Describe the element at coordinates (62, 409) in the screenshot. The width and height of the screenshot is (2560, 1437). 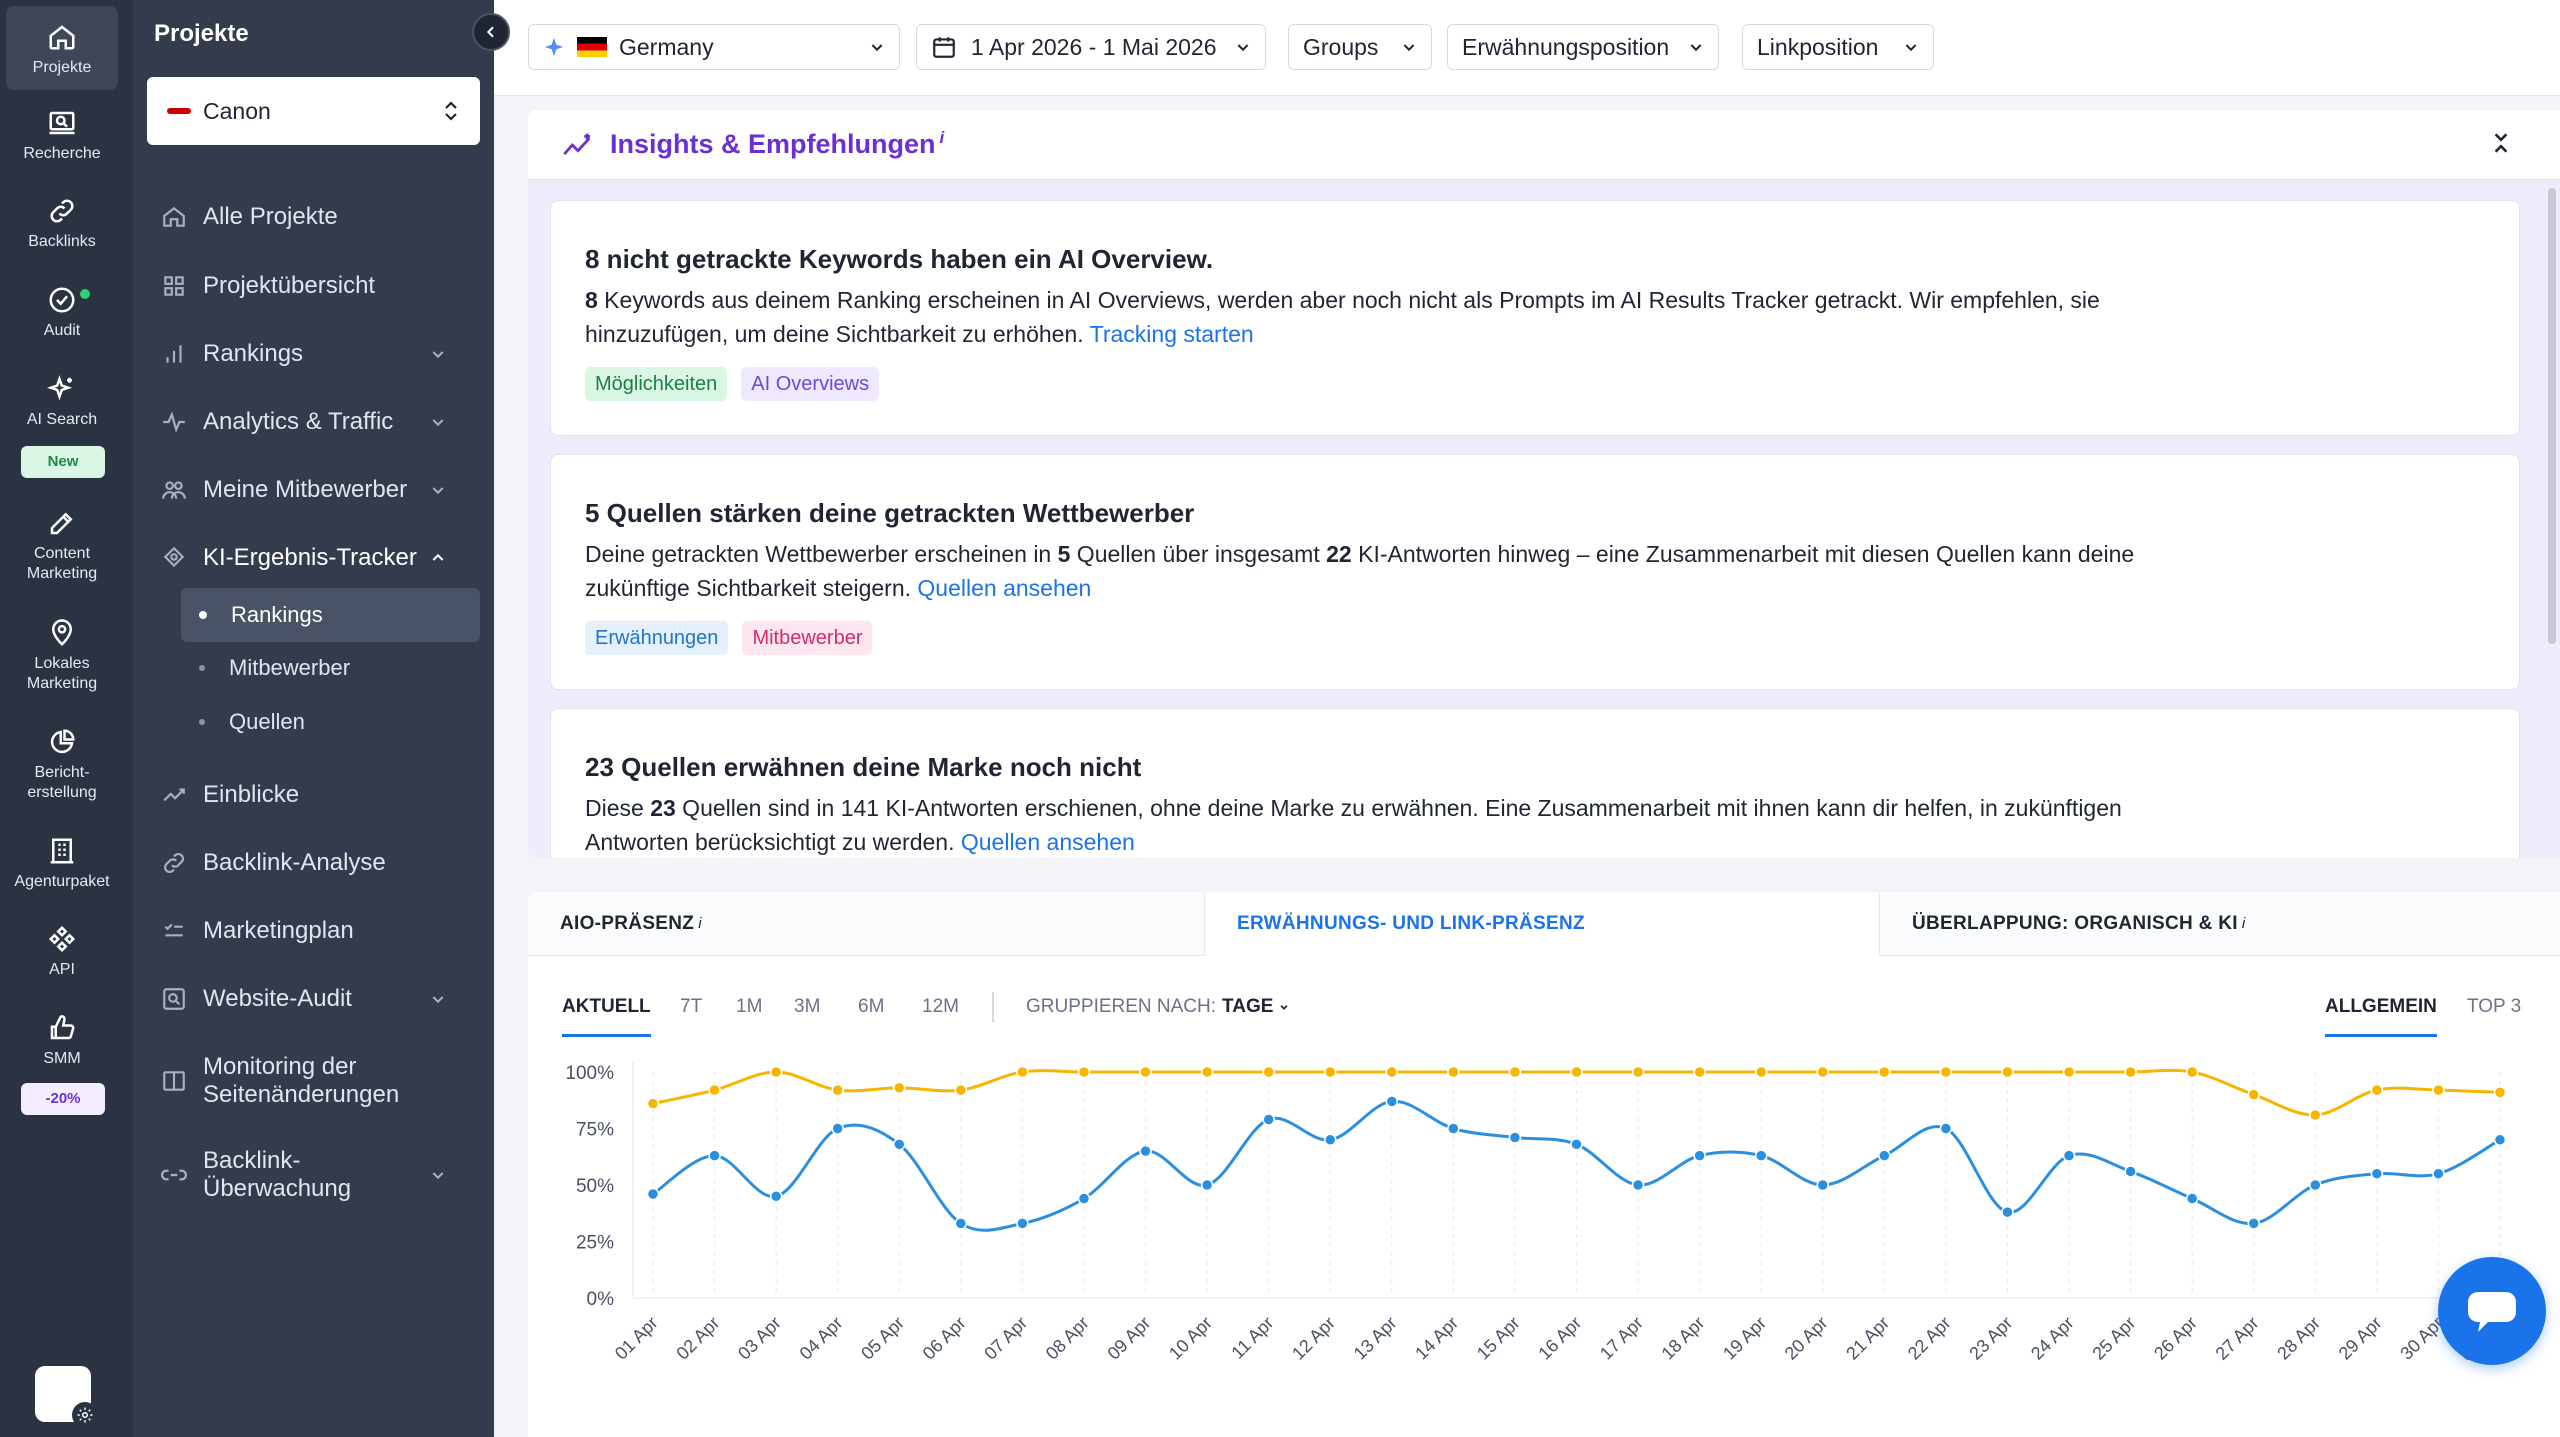
I see `rail-item-ai-search: AI Search` at that location.